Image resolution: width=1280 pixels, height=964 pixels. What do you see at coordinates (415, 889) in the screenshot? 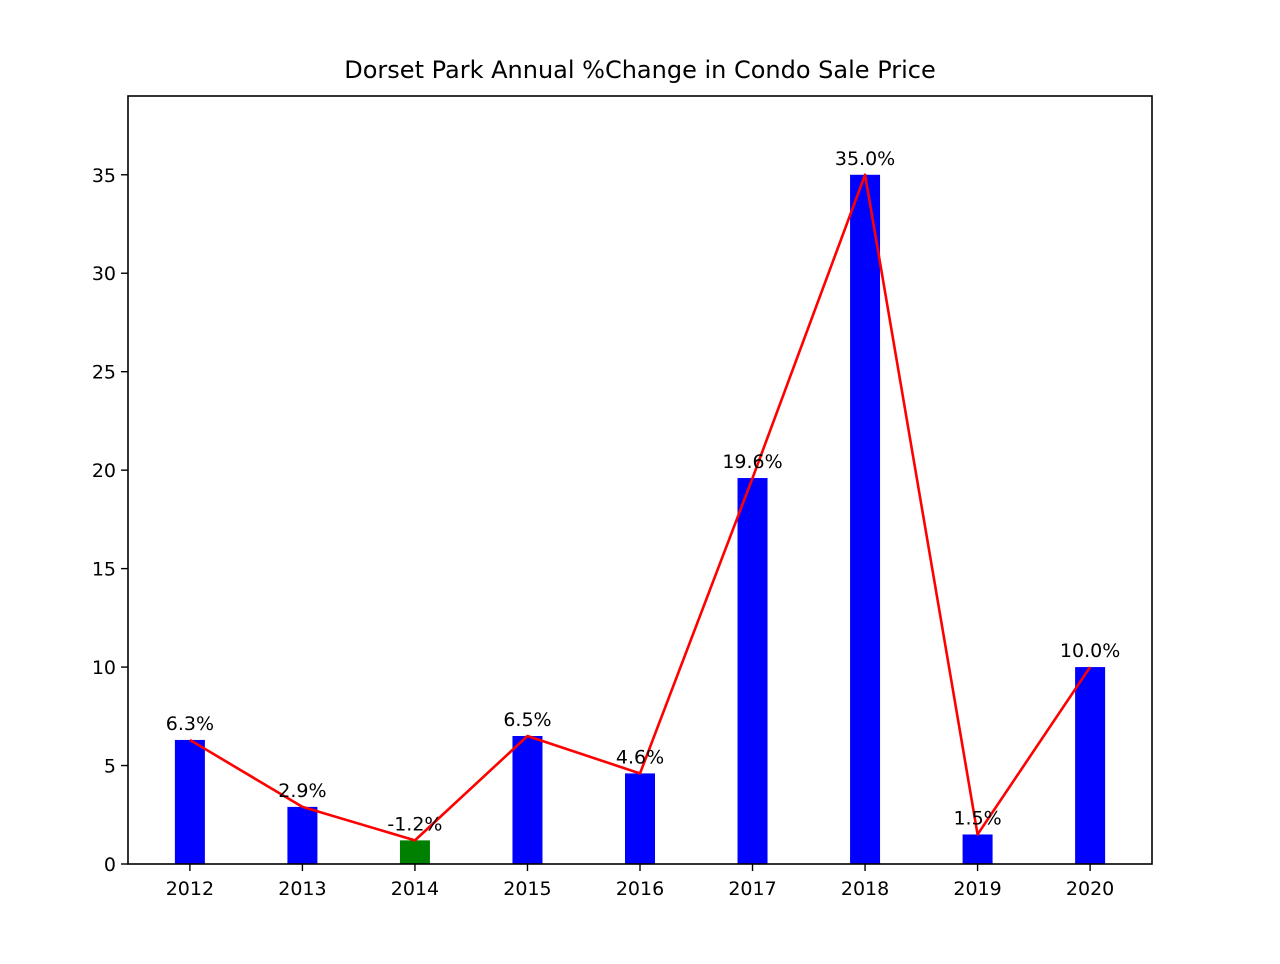
I see `x-tick-label: 2014` at bounding box center [415, 889].